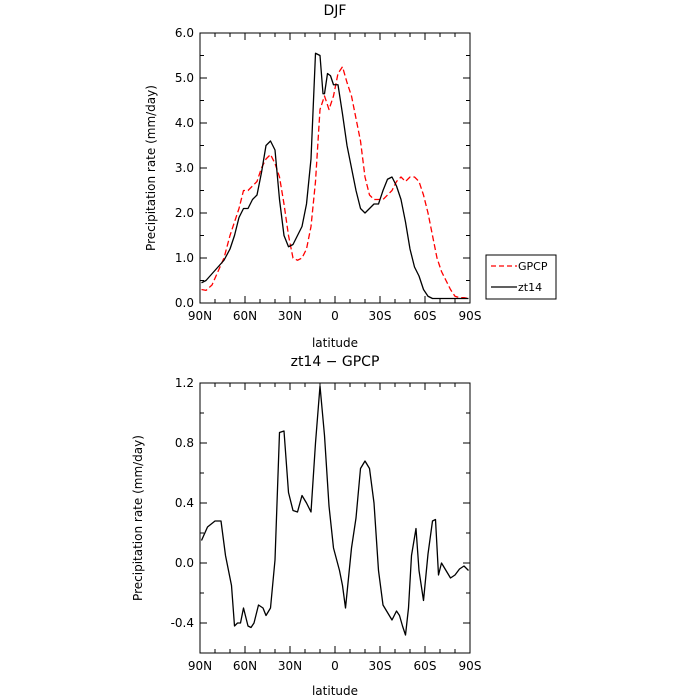 This screenshot has height=700, width=700. I want to click on diff-x-tick-label: 30S, so click(380, 666).